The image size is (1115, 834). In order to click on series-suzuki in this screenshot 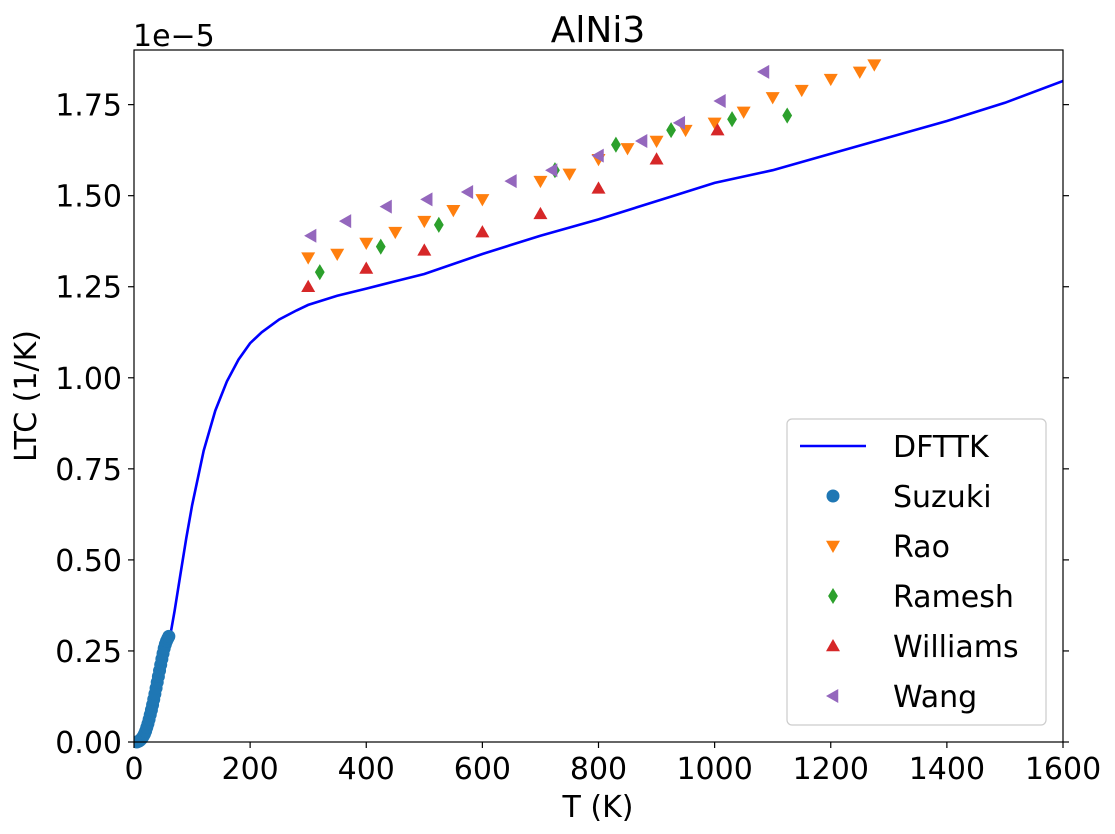, I will do `click(155, 689)`.